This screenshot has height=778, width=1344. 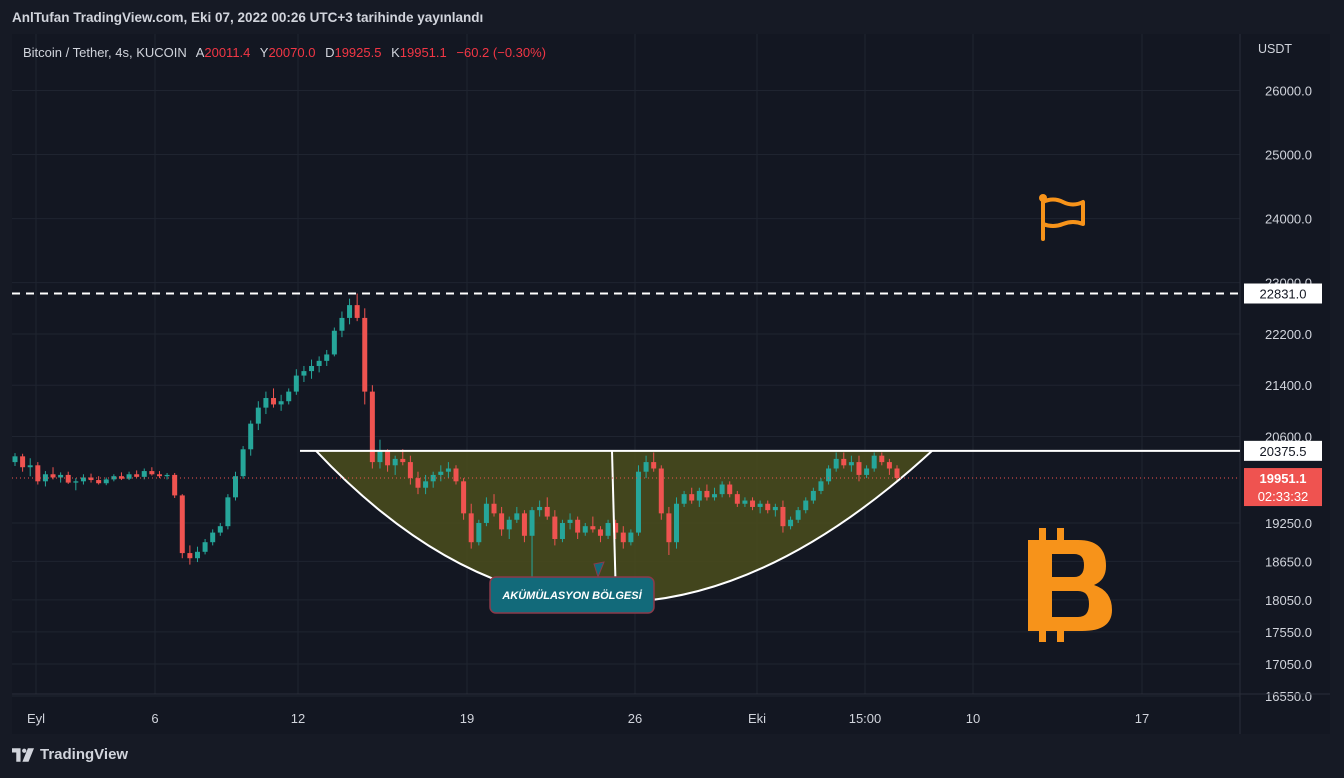 What do you see at coordinates (1275, 49) in the screenshot?
I see `currency-label: USDT` at bounding box center [1275, 49].